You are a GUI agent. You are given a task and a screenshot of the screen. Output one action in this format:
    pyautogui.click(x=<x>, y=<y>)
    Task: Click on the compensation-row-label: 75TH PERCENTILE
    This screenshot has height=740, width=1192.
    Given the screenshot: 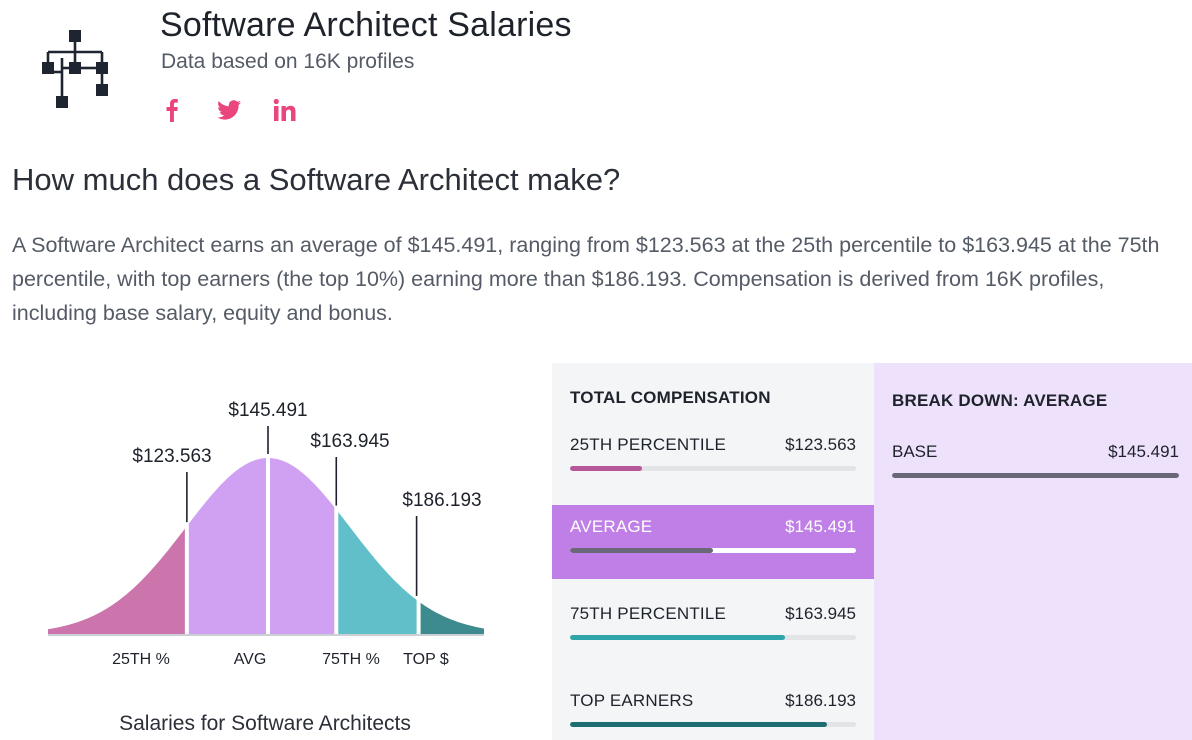 What is the action you would take?
    pyautogui.click(x=648, y=613)
    